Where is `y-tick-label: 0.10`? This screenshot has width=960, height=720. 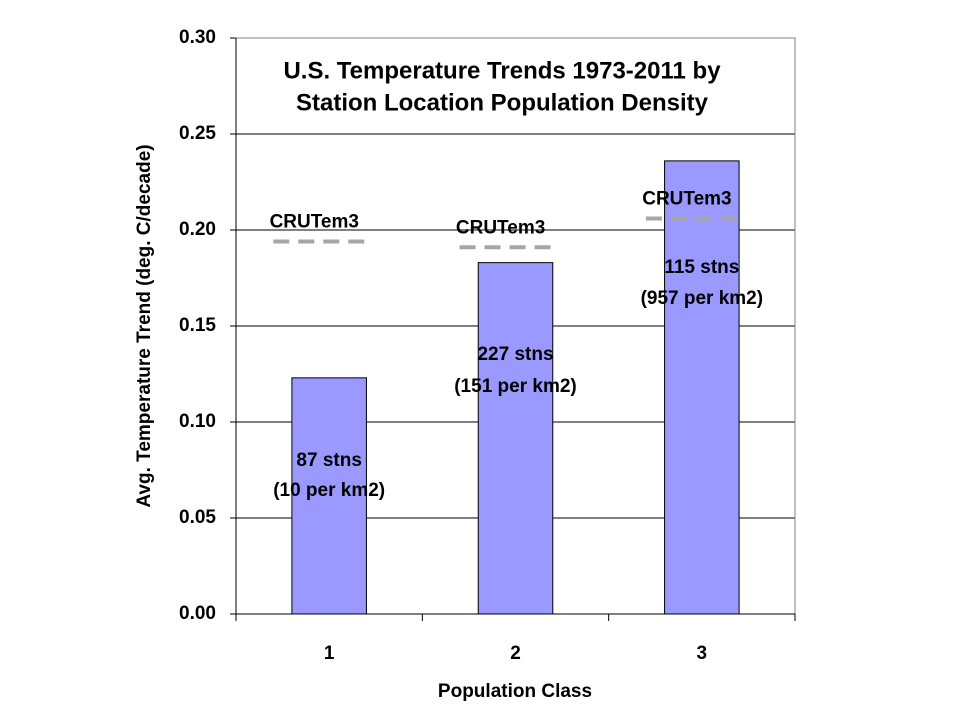 y-tick-label: 0.10 is located at coordinates (197, 421).